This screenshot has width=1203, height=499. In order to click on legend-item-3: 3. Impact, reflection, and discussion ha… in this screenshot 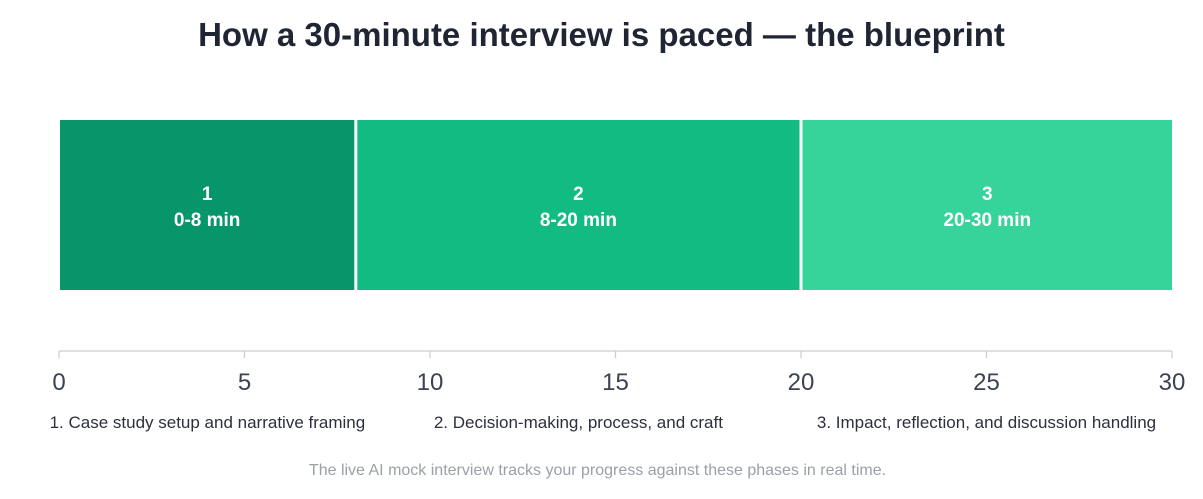, I will do `click(986, 422)`.